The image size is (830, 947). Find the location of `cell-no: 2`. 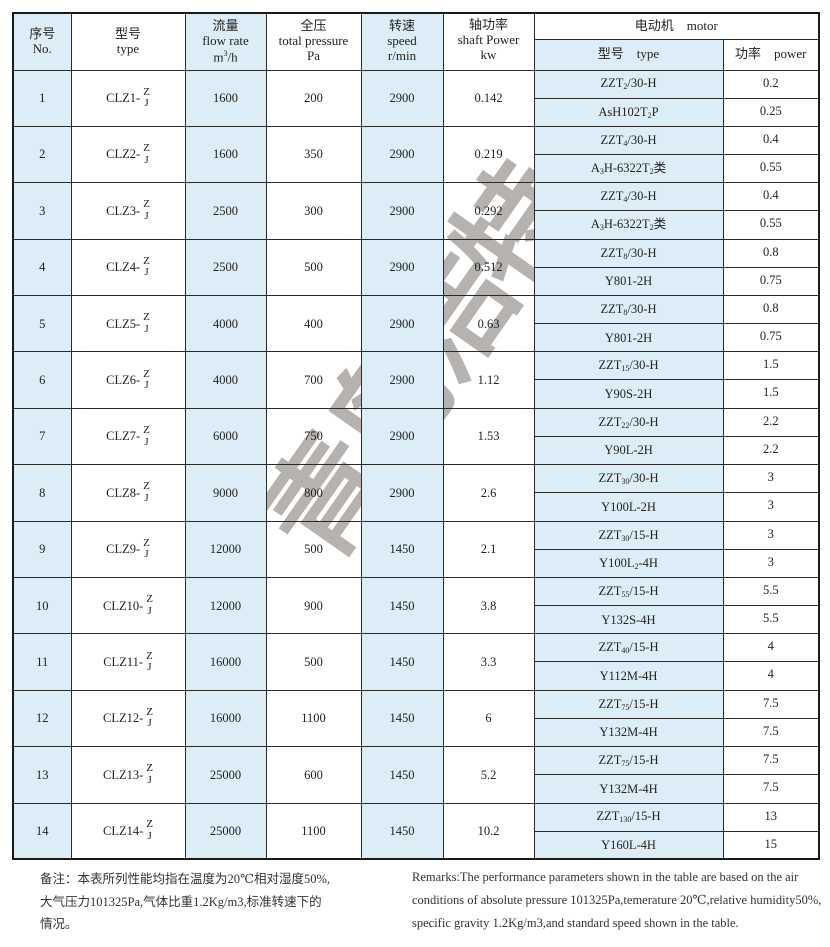

cell-no: 2 is located at coordinates (42, 154).